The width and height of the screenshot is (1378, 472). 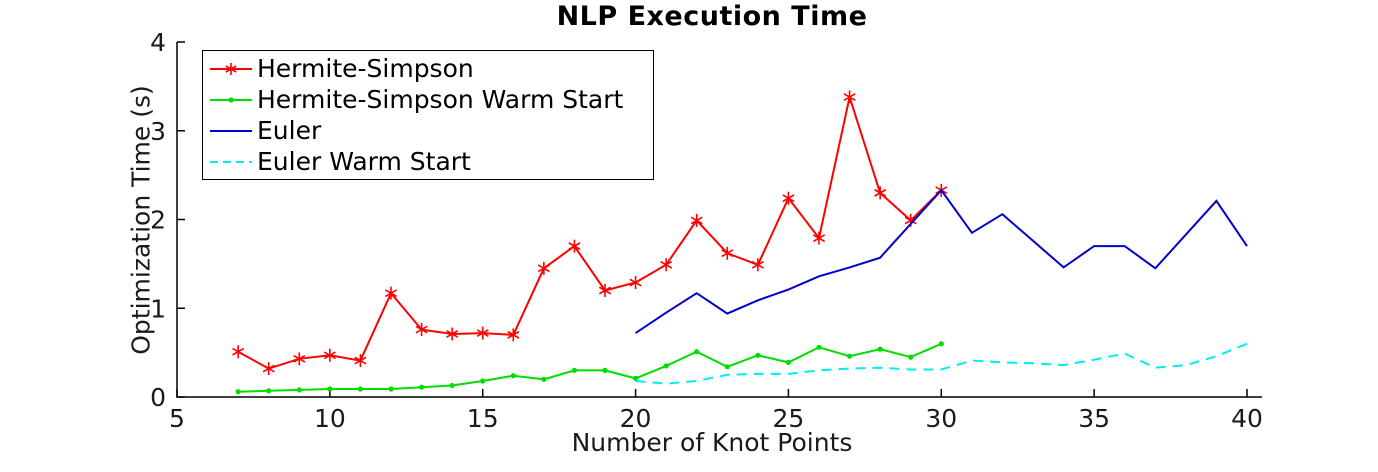 I want to click on legend-label: Hermite-Simpson, so click(x=365, y=68).